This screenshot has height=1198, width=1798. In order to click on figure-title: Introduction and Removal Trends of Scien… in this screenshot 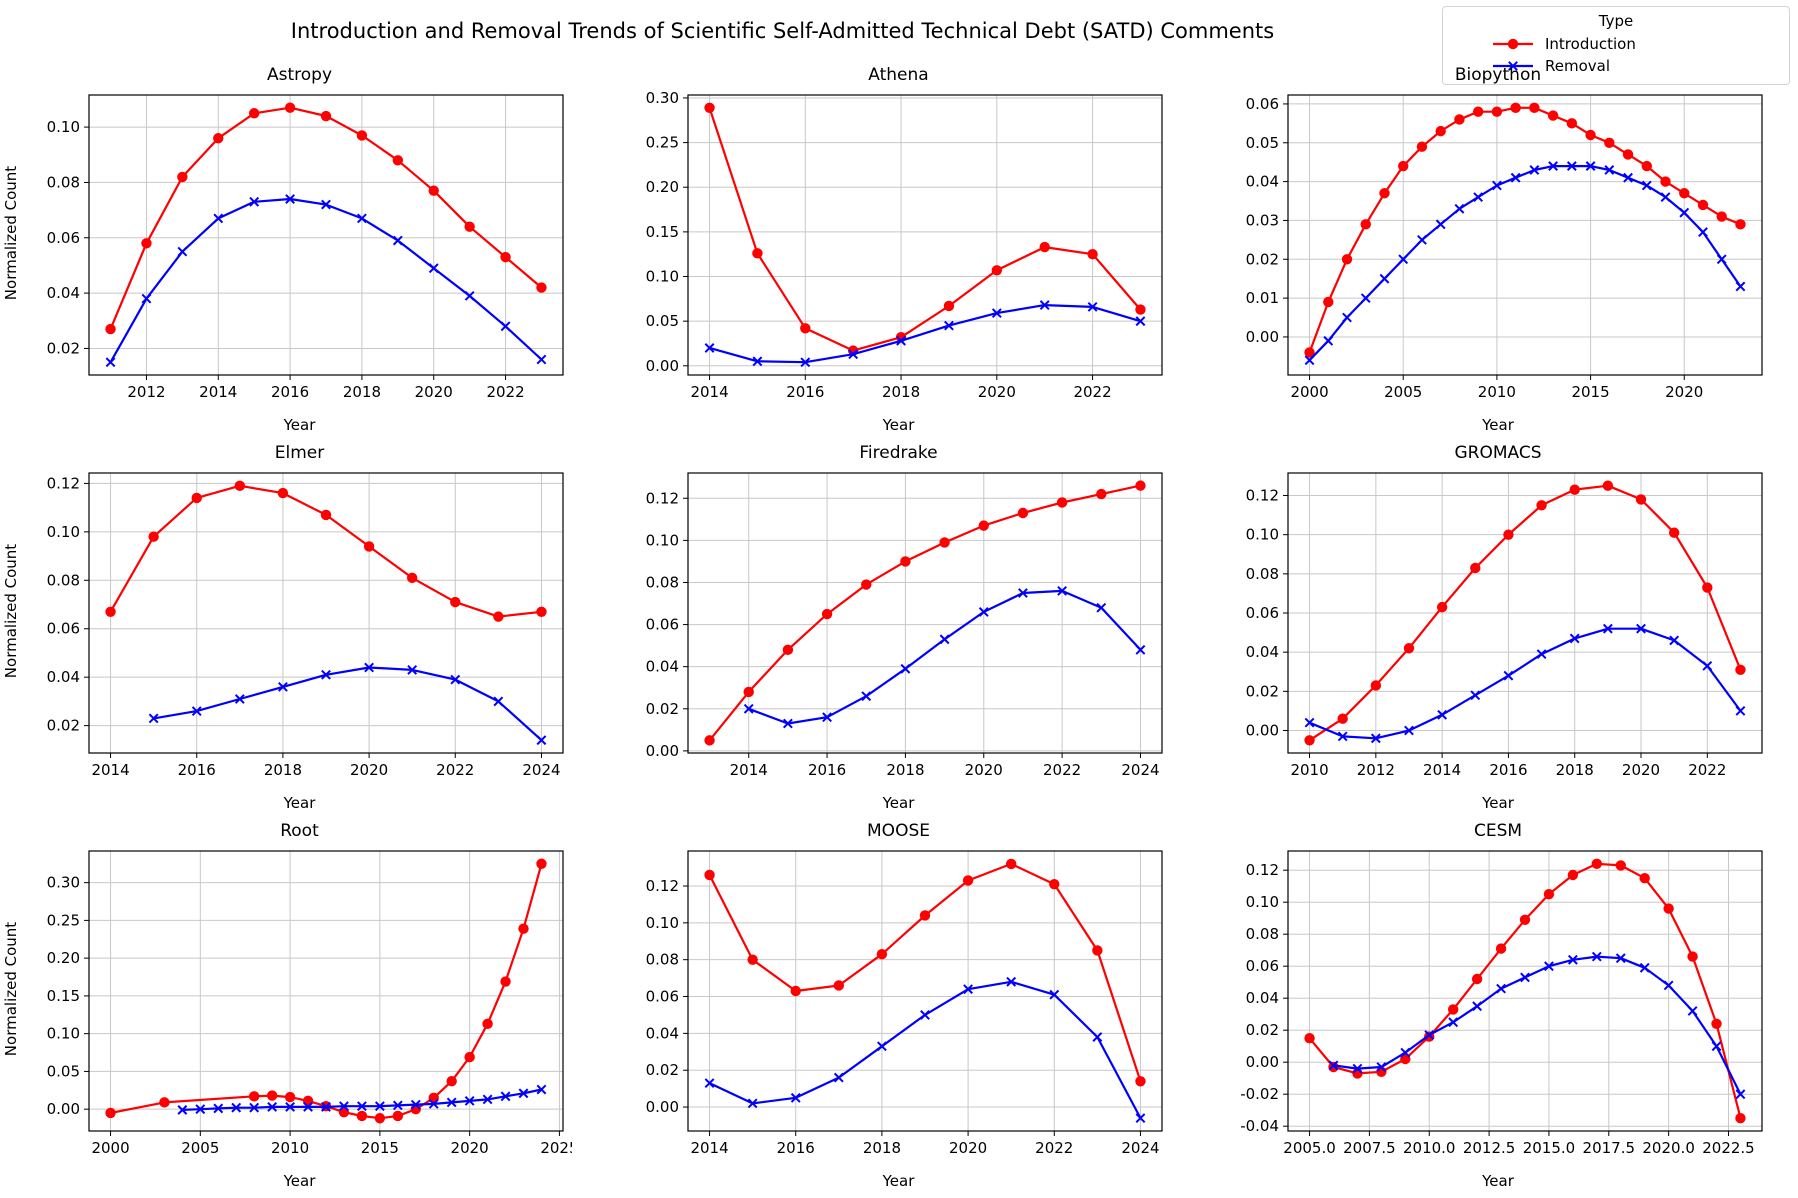, I will do `click(782, 31)`.